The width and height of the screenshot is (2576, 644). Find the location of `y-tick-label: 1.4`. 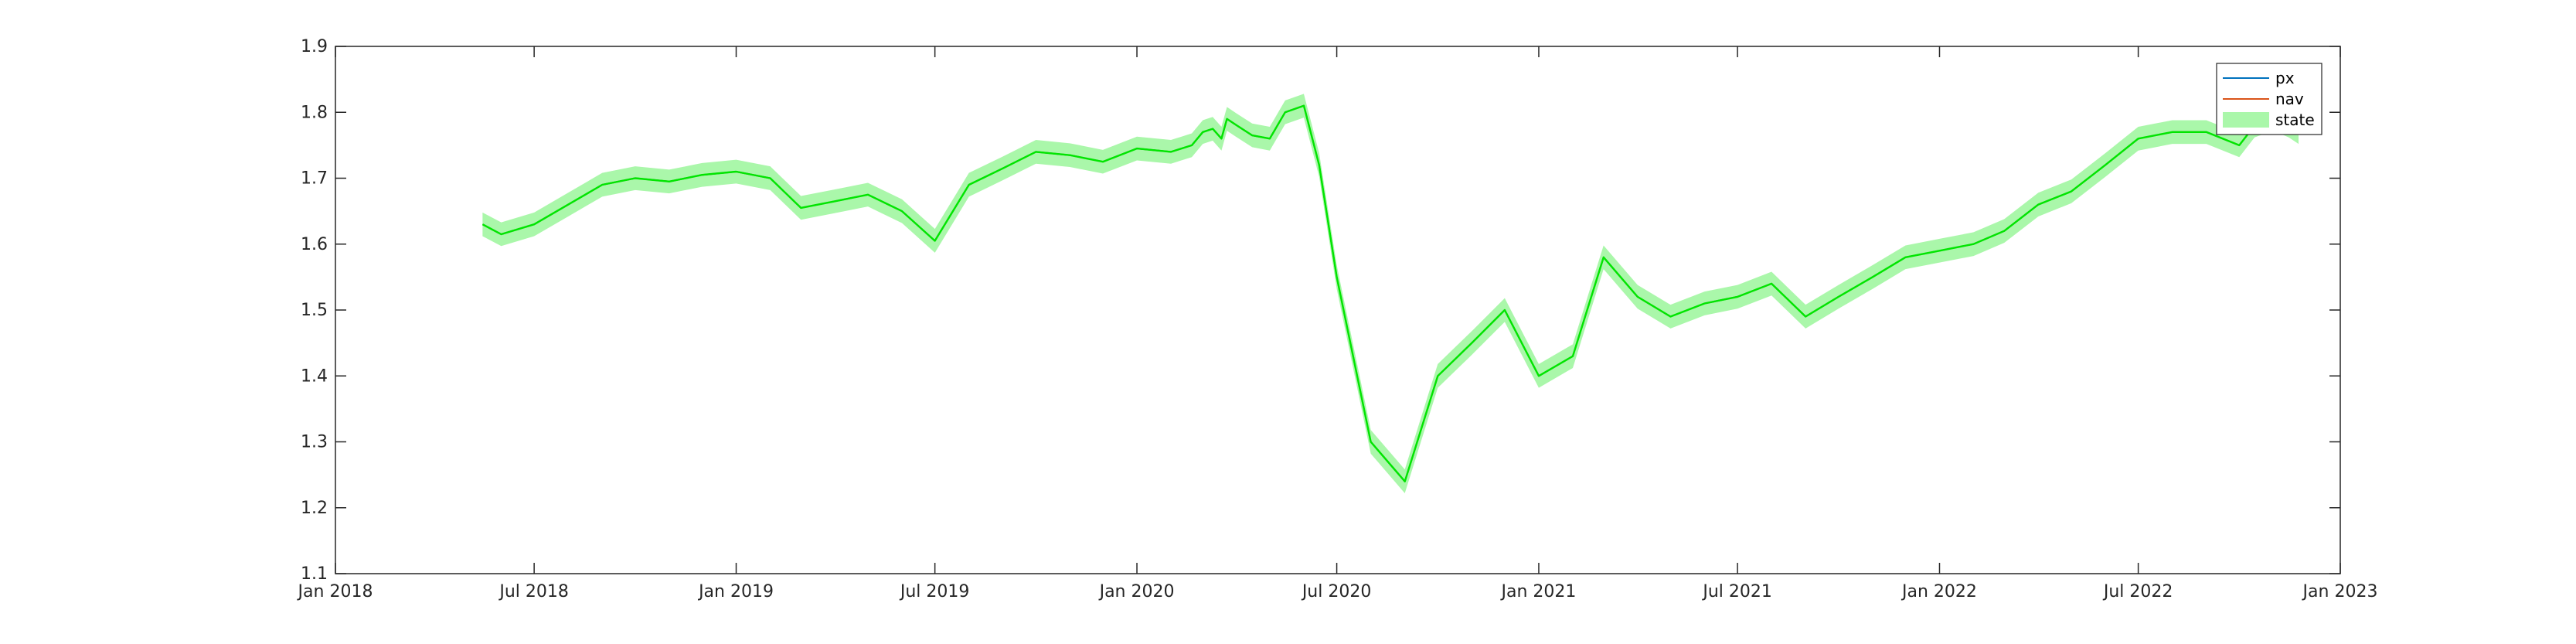

y-tick-label: 1.4 is located at coordinates (314, 376).